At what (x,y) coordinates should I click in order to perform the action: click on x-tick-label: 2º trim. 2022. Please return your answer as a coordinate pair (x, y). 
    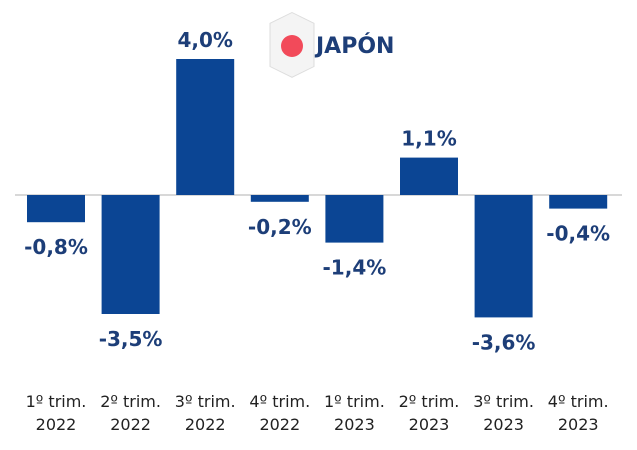
    Looking at the image, I should click on (130, 413).